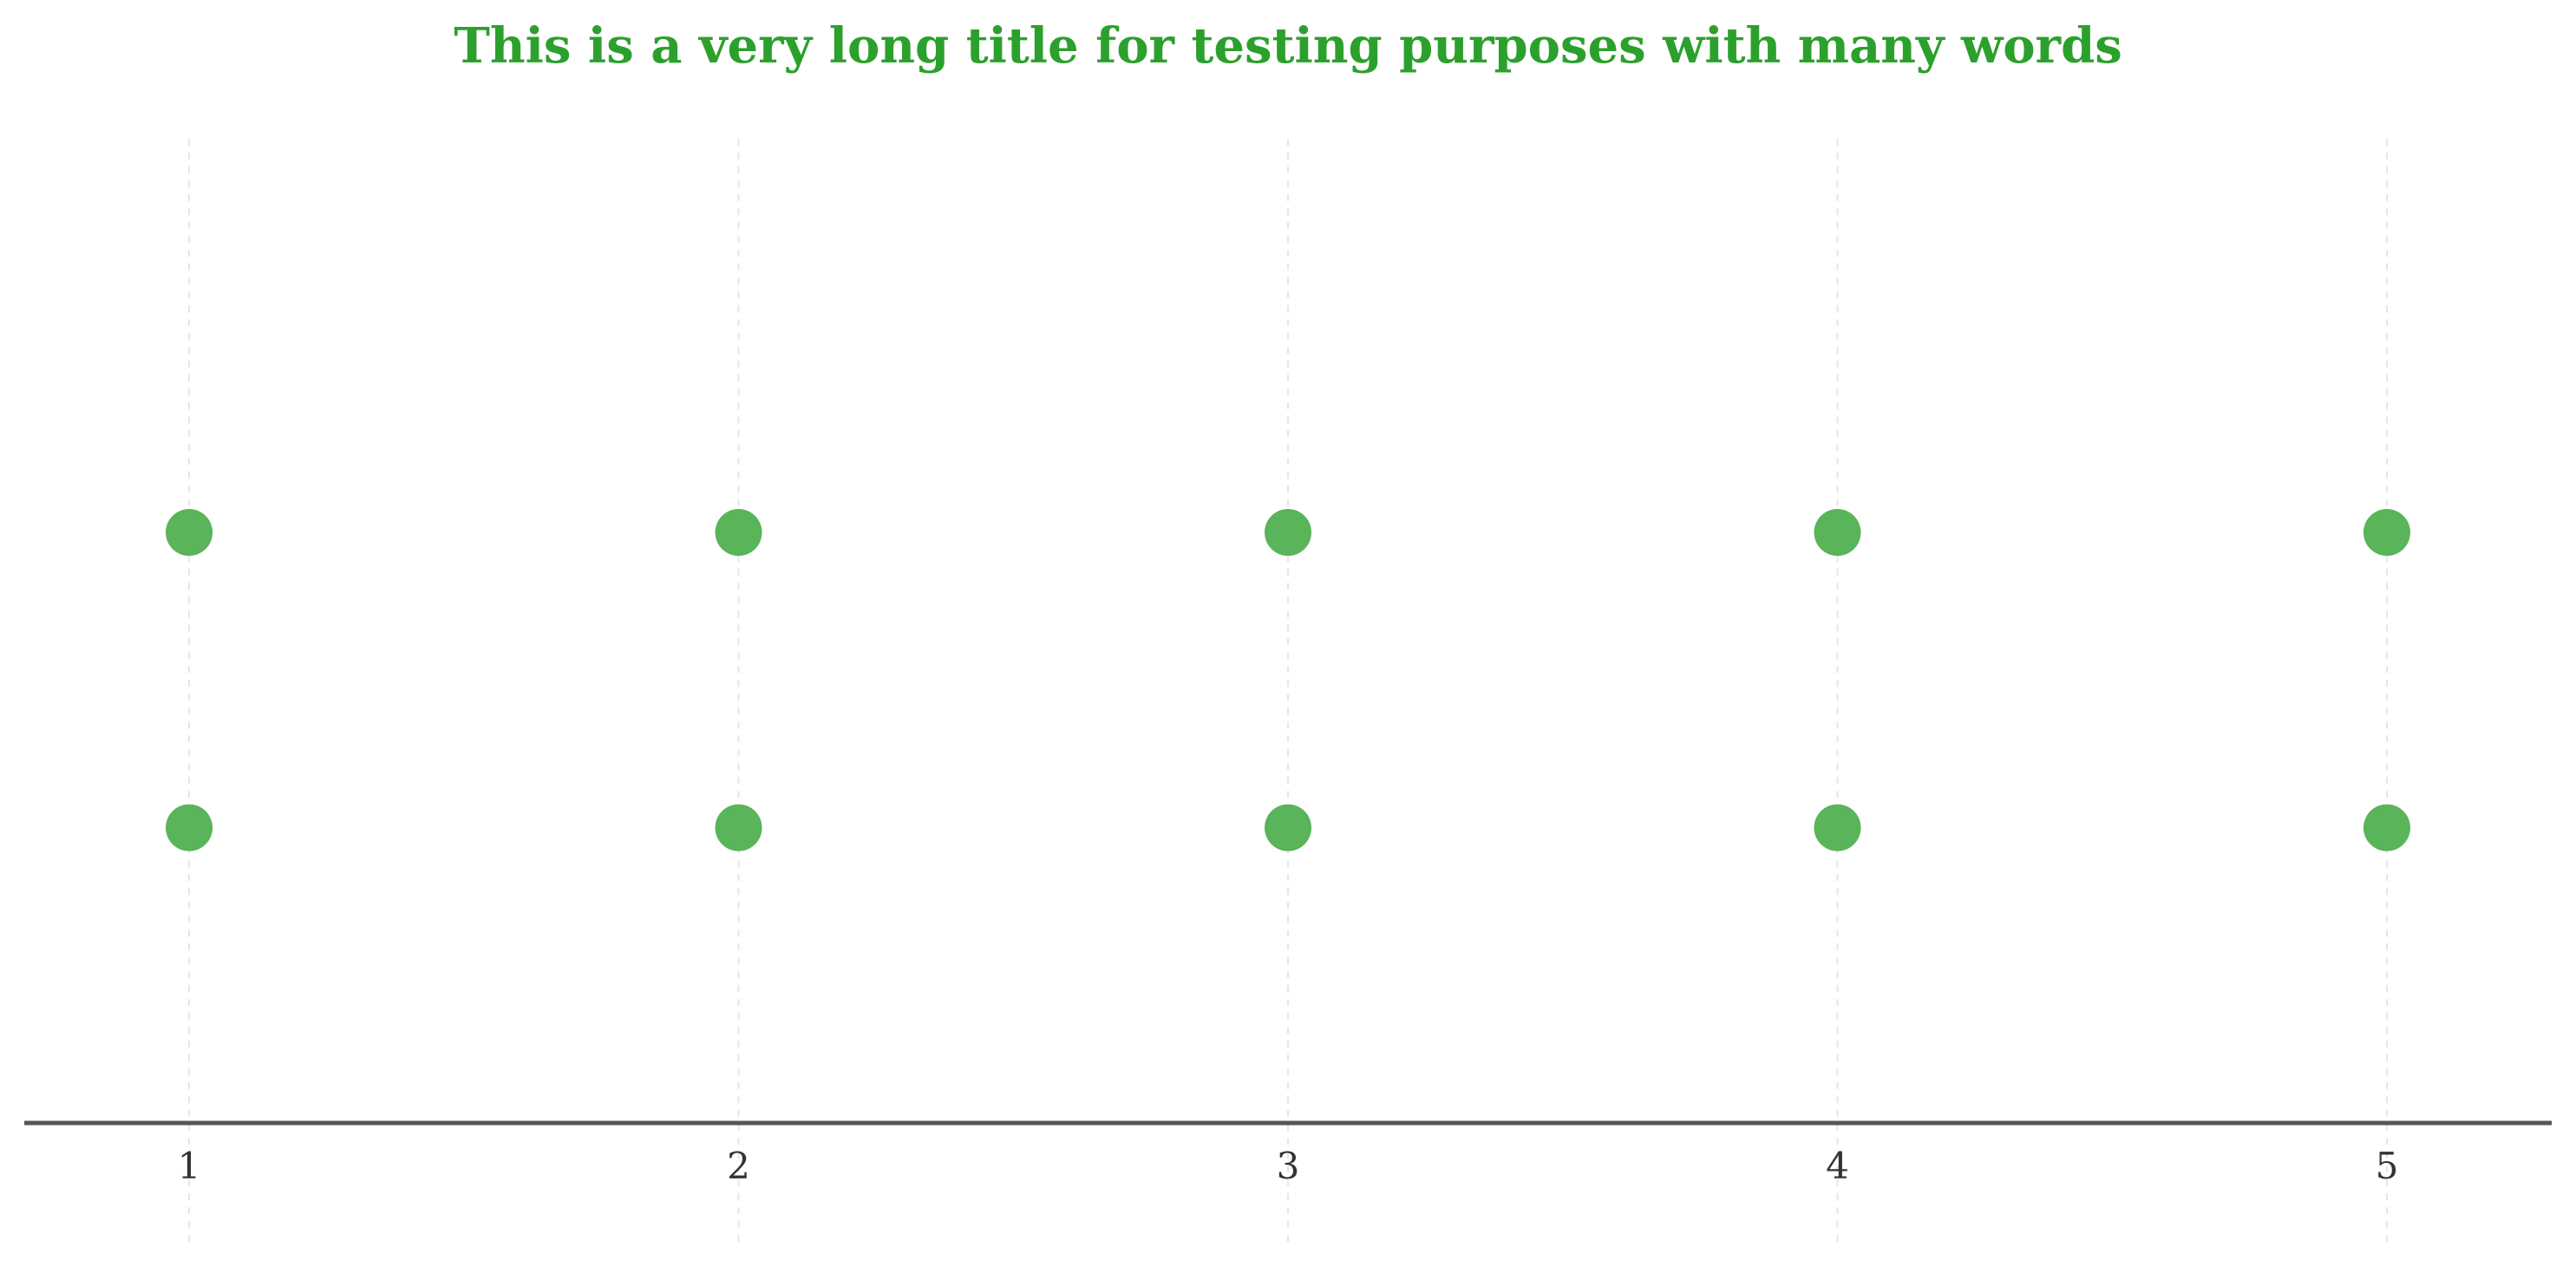 The image size is (2576, 1273). I want to click on x-tick-labels: 1 2 3 4 5, so click(1288, 1166).